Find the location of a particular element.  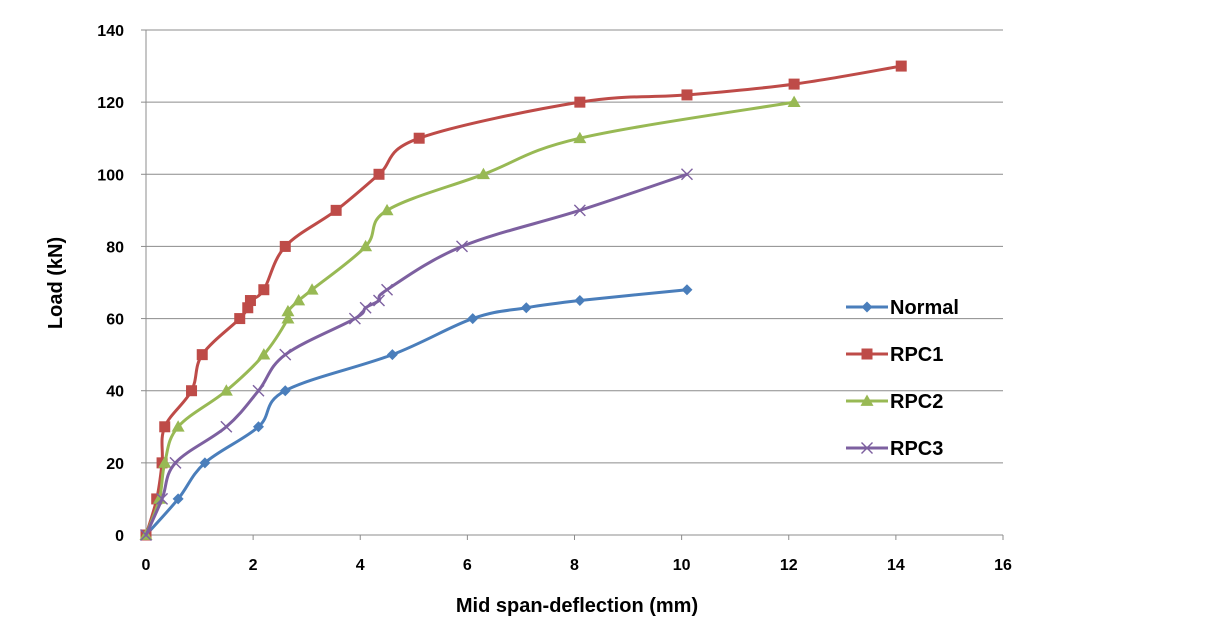

x-tick-label: 4 is located at coordinates (360, 565).